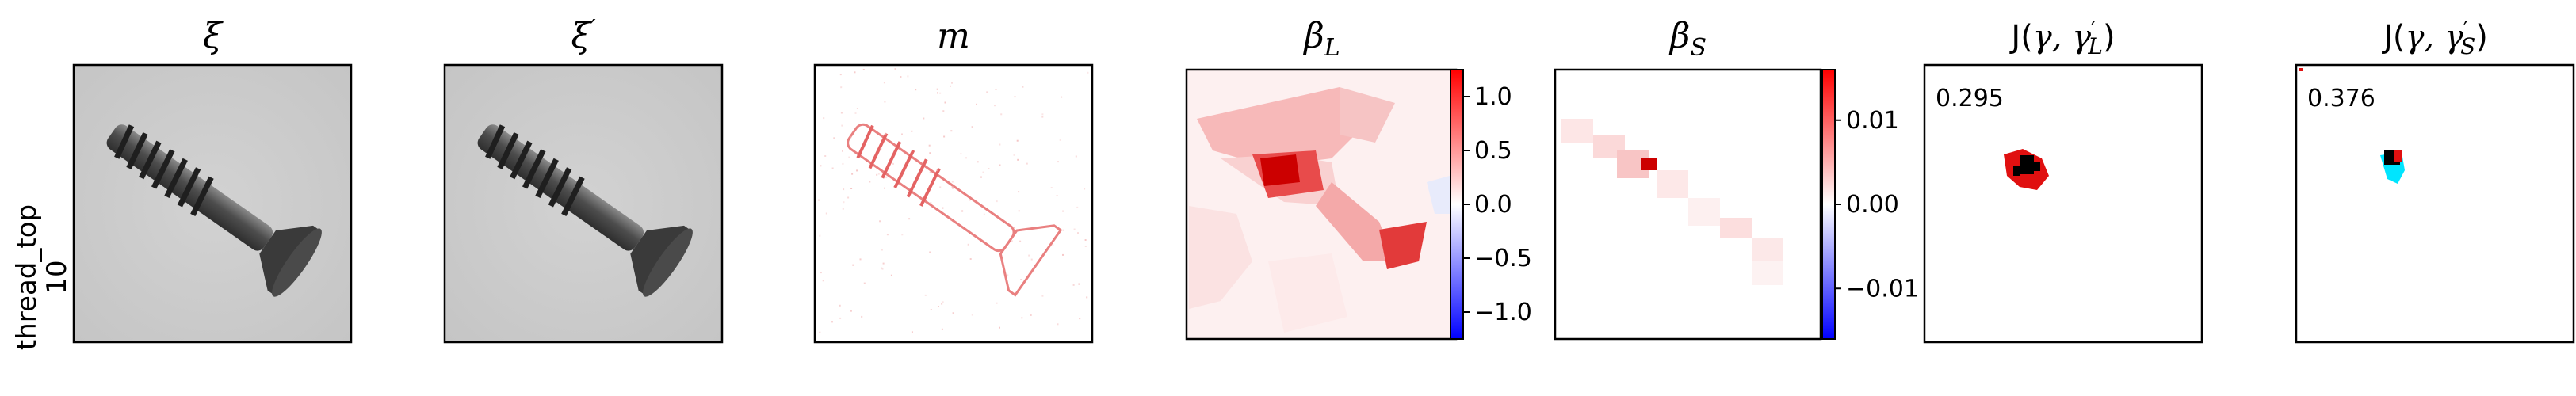 The height and width of the screenshot is (396, 2576). I want to click on title-beta-s: βS, so click(1687, 39).